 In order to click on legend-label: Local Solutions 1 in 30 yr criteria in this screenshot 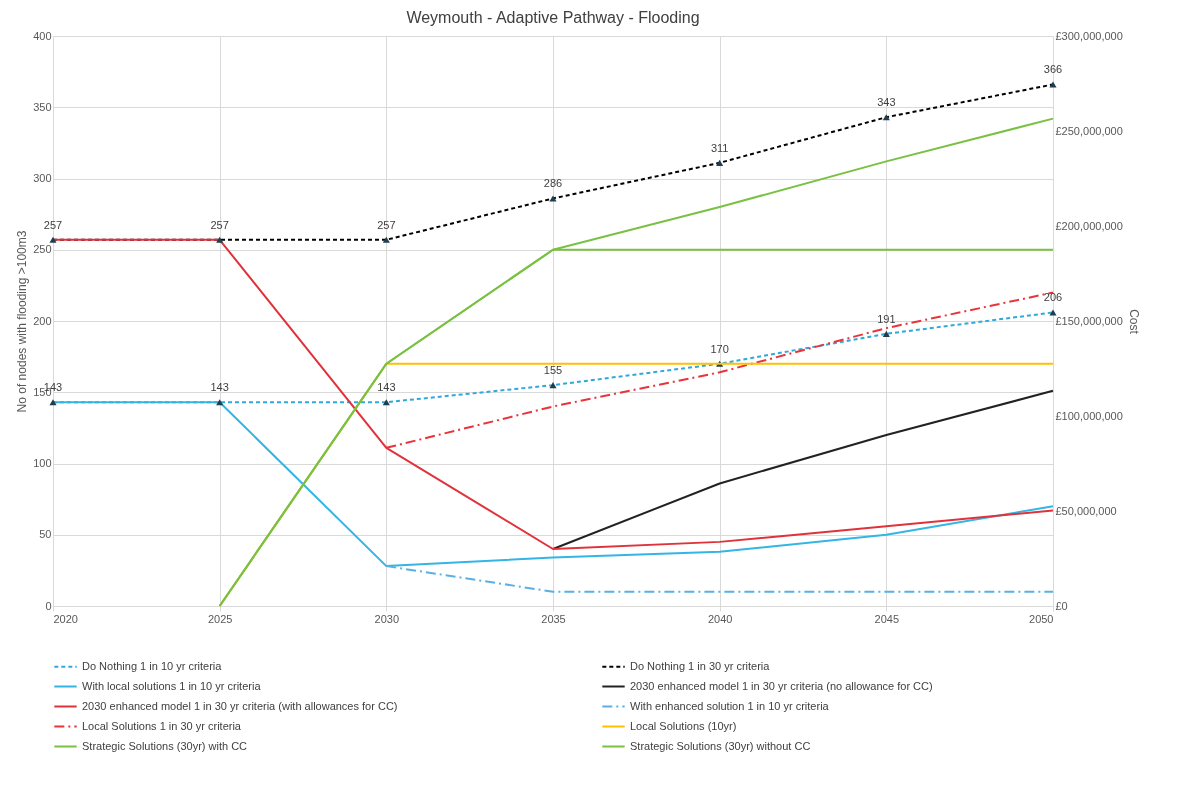, I will do `click(162, 725)`.